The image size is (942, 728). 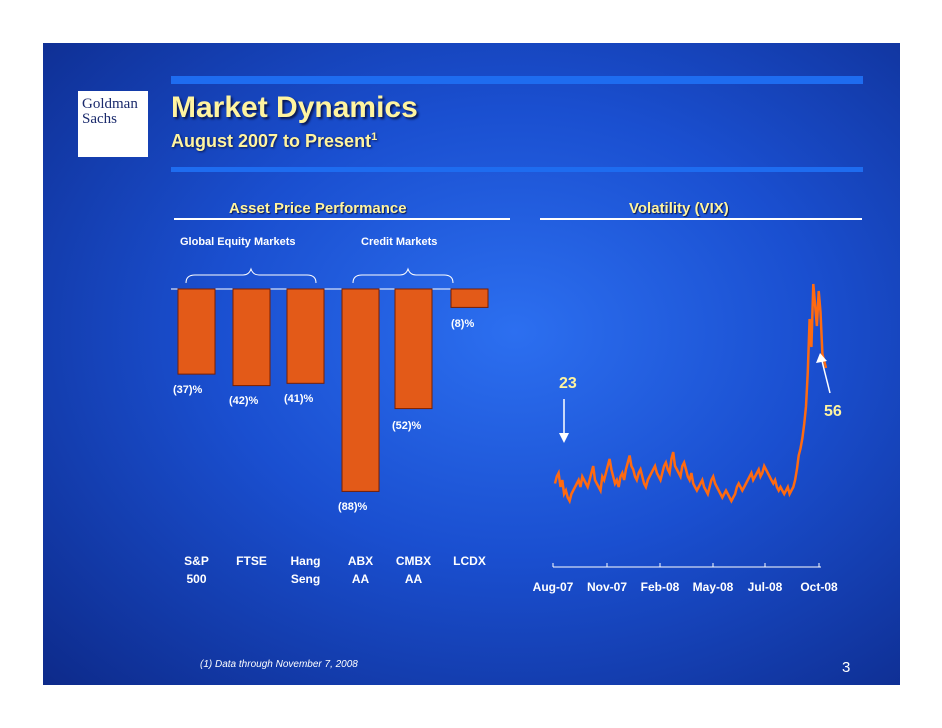 What do you see at coordinates (399, 242) in the screenshot?
I see `group-label-credit: Credit Markets` at bounding box center [399, 242].